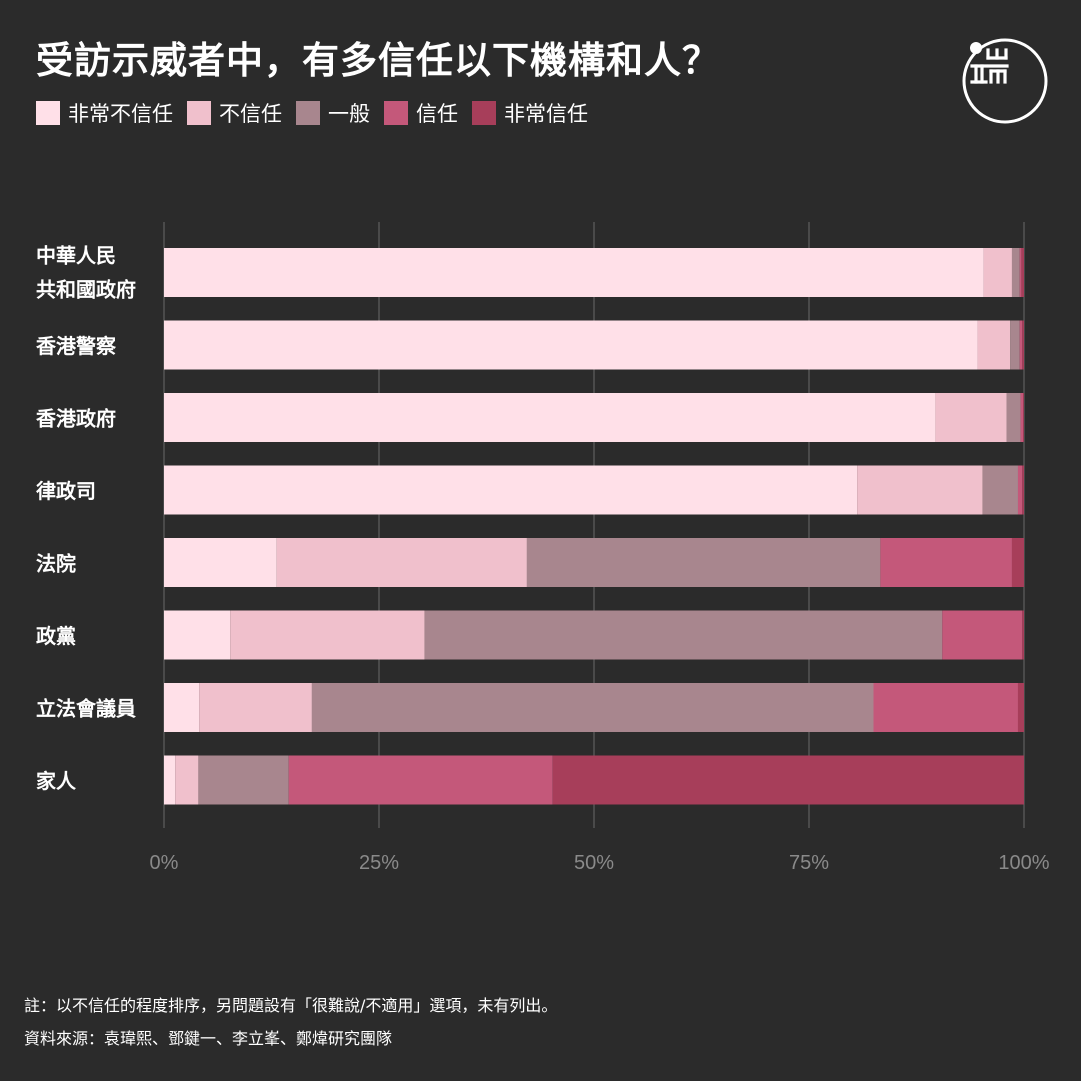  I want to click on category-label: 立法會議員, so click(86, 709).